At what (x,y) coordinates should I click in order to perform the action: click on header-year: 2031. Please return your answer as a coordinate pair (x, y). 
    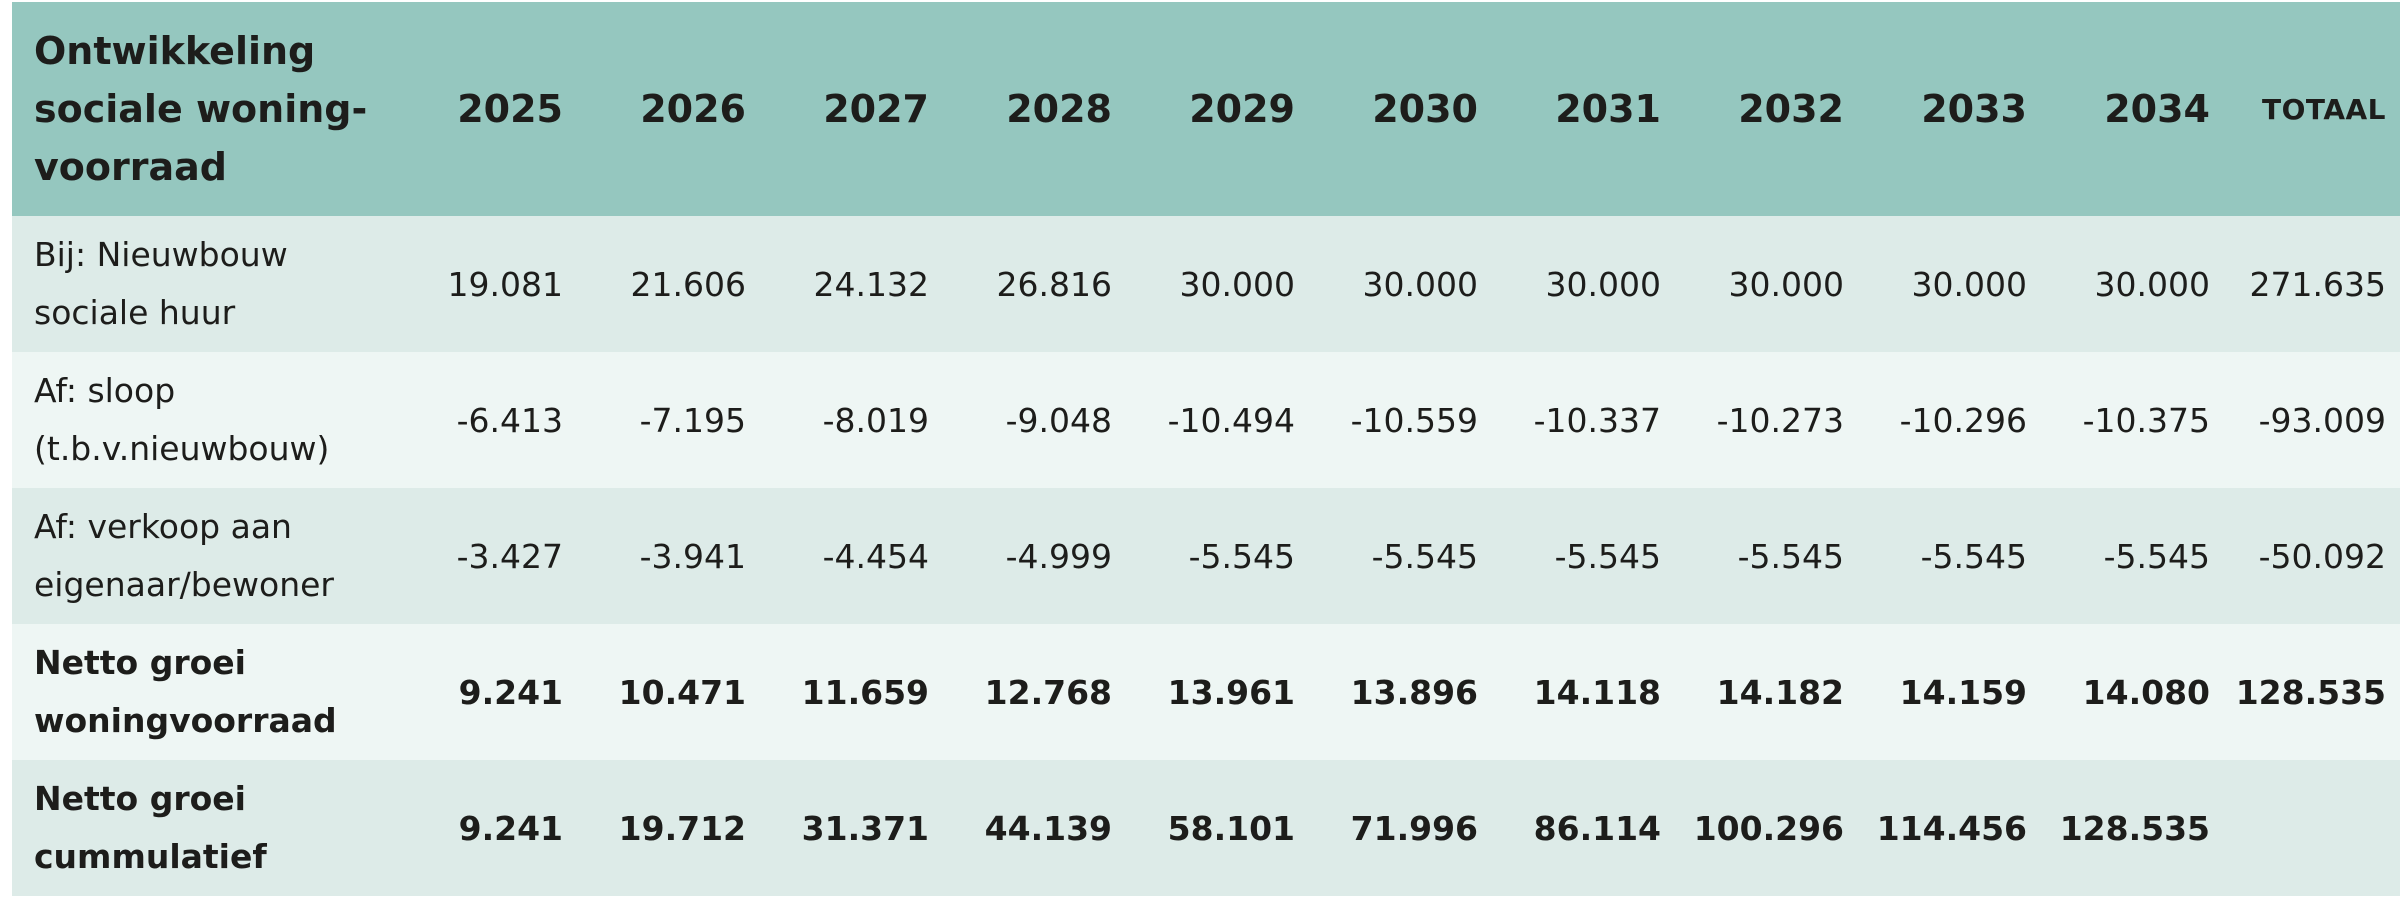
    Looking at the image, I should click on (1608, 109).